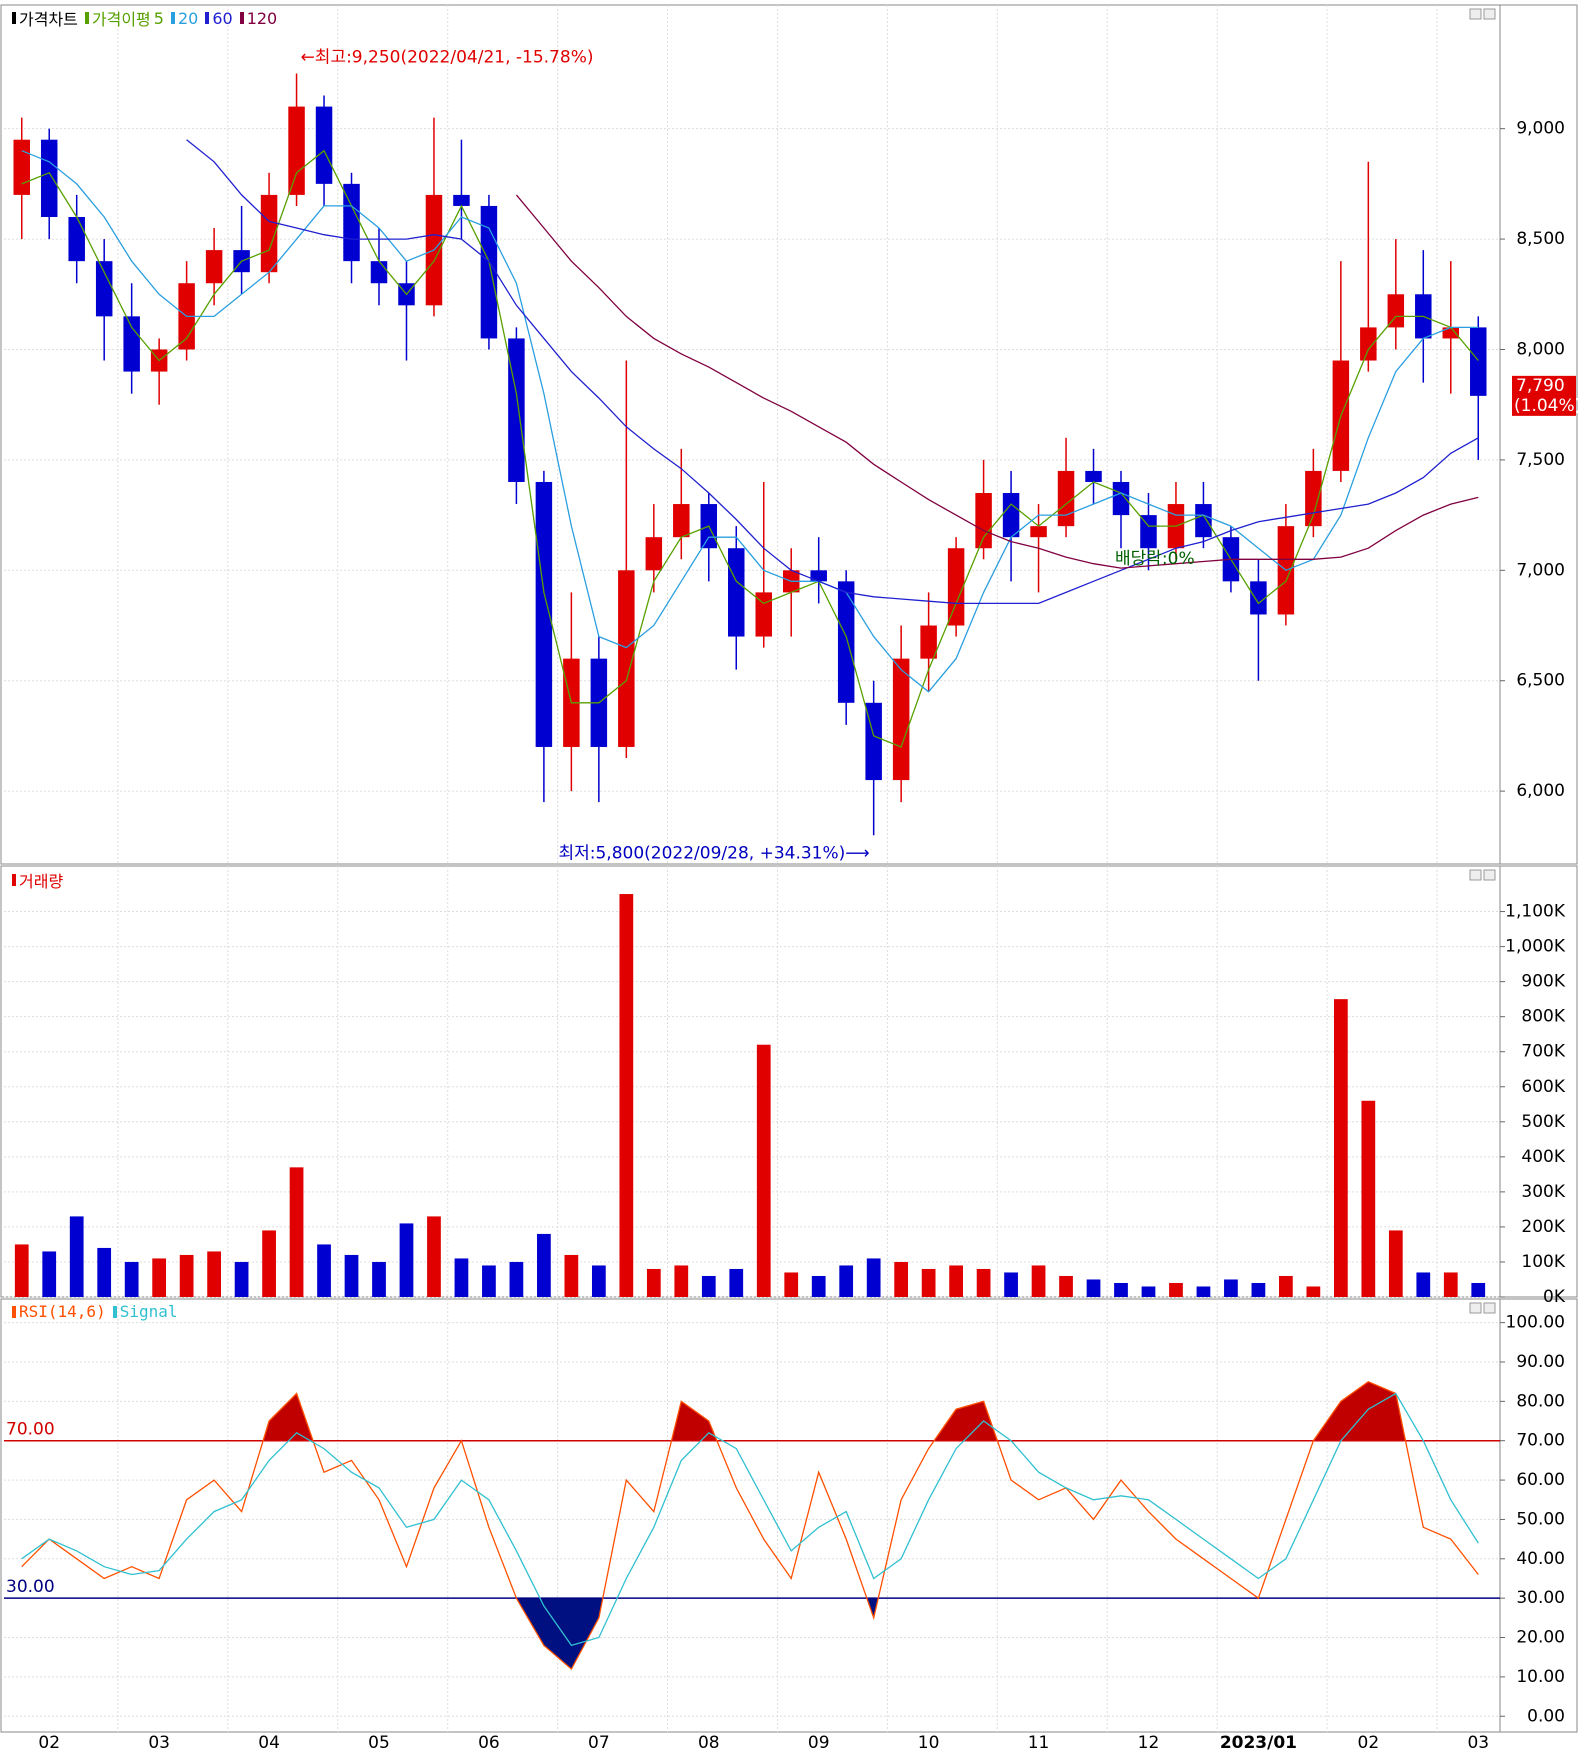 The image size is (1579, 1753). Describe the element at coordinates (489, 1743) in the screenshot. I see `x-tick-label: 06` at that location.